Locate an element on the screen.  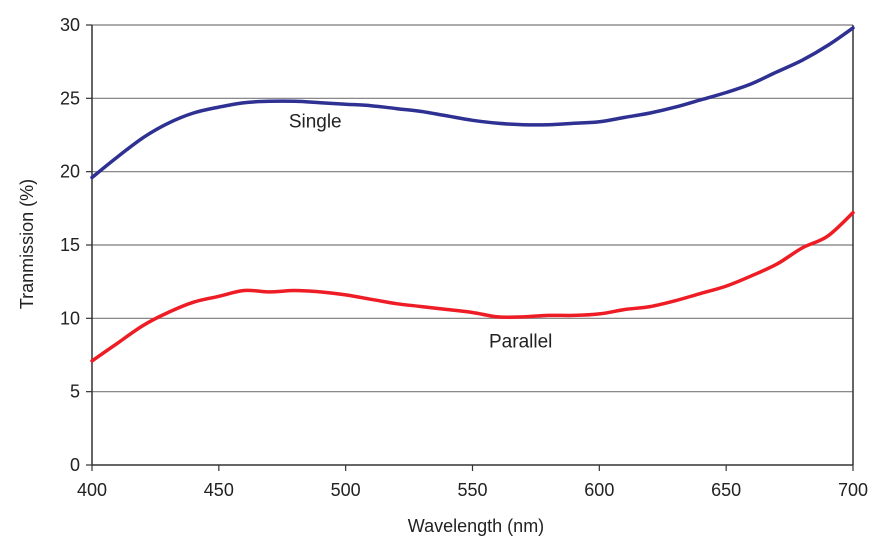
x-tick-label: 600 is located at coordinates (599, 490).